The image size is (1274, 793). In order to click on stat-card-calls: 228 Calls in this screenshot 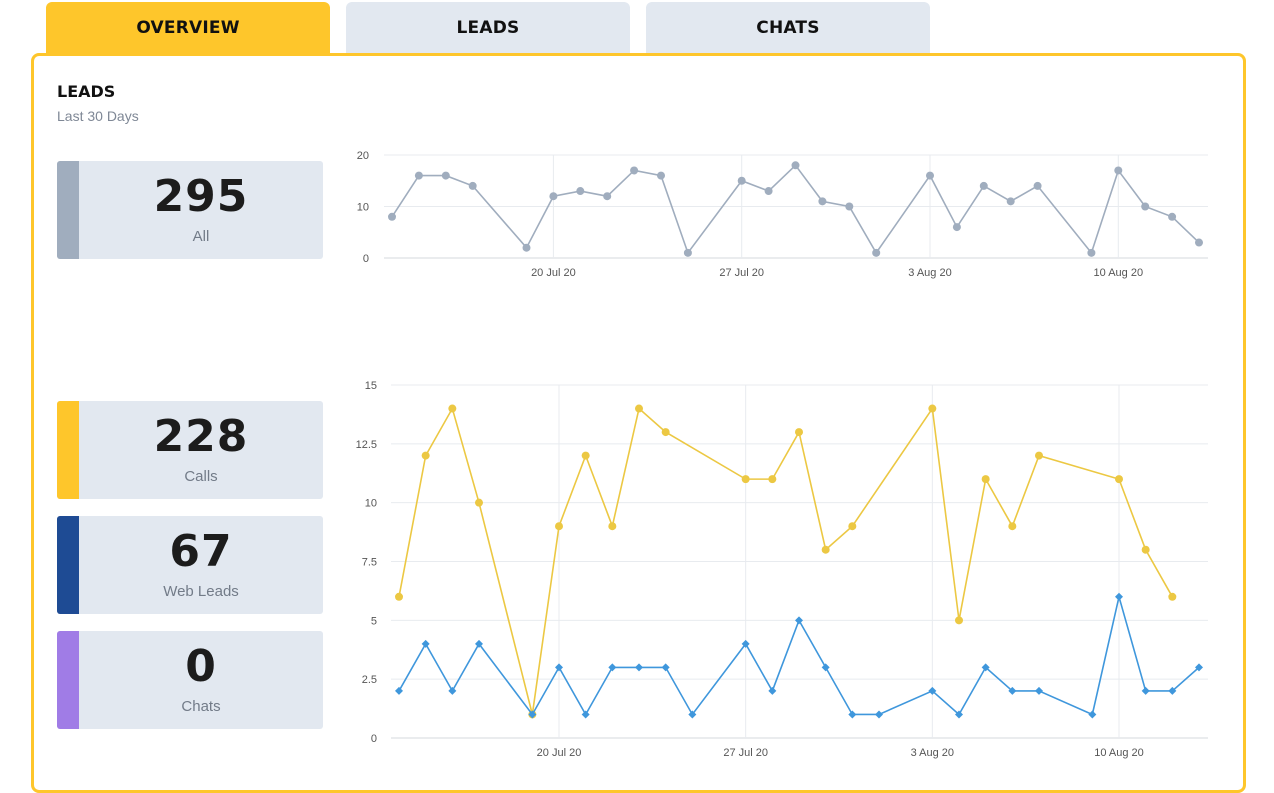, I will do `click(190, 450)`.